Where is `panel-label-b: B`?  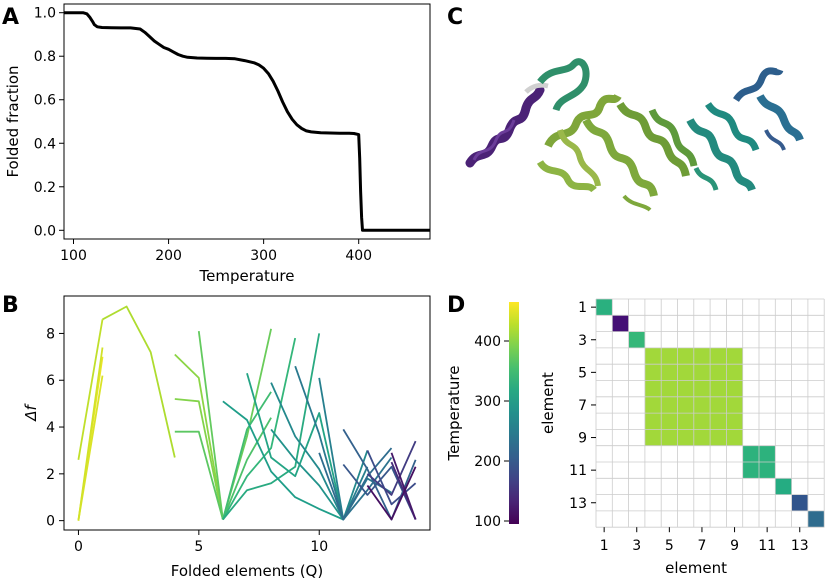
panel-label-b: B is located at coordinates (10, 305).